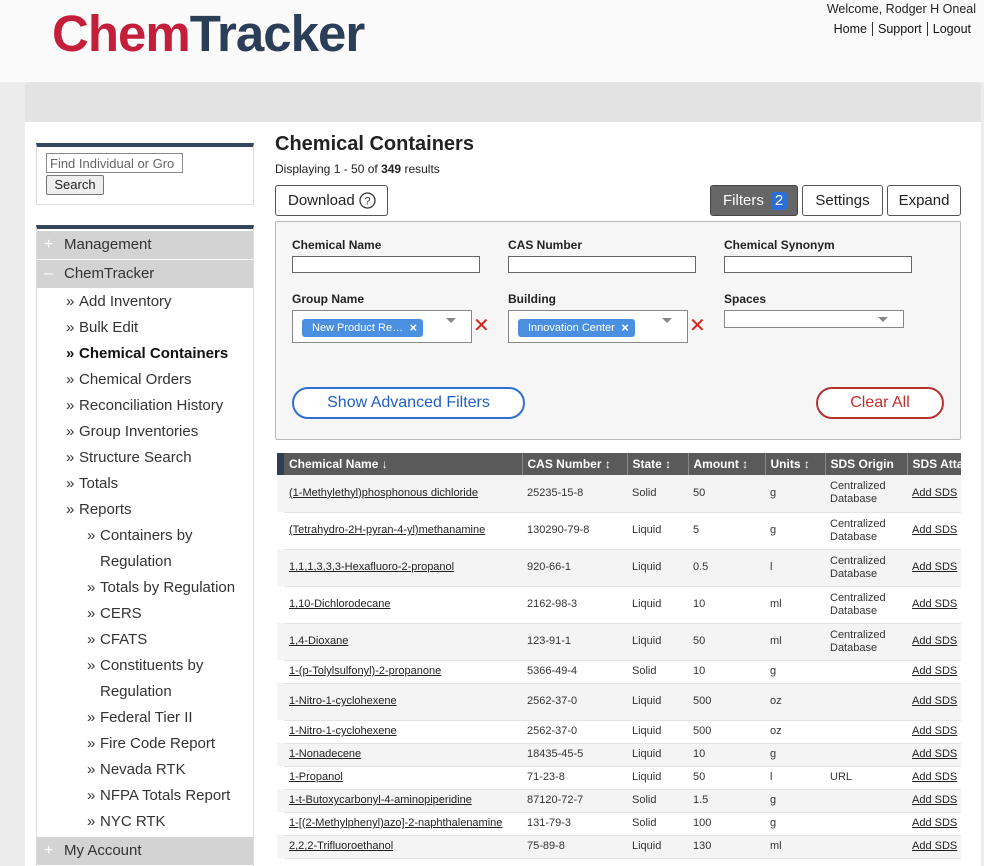  What do you see at coordinates (658, 464) in the screenshot?
I see `column-header: State` at bounding box center [658, 464].